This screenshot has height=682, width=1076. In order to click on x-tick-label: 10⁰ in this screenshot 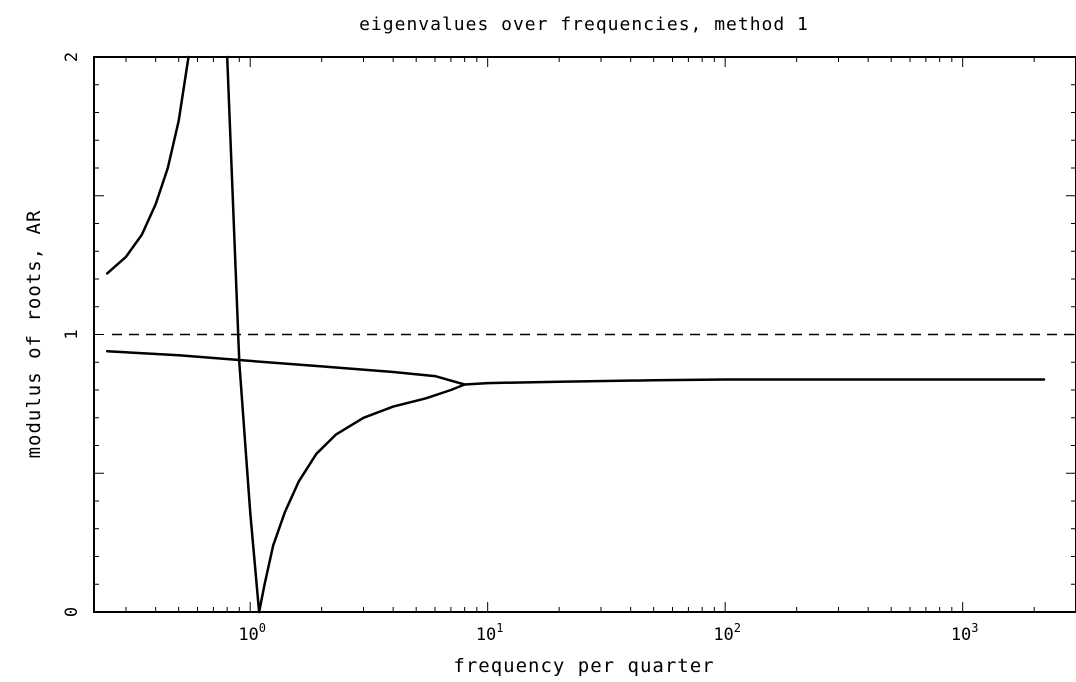, I will do `click(252, 633)`.